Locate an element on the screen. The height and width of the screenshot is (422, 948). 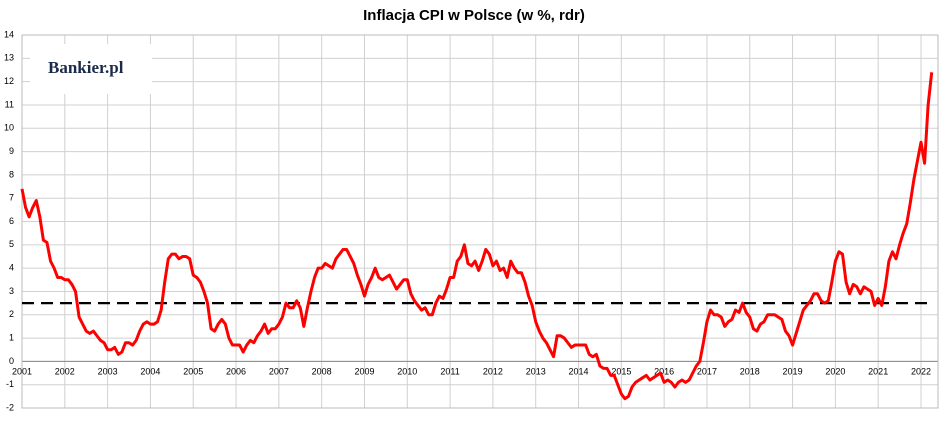
x-tick-label: 2010 is located at coordinates (407, 371).